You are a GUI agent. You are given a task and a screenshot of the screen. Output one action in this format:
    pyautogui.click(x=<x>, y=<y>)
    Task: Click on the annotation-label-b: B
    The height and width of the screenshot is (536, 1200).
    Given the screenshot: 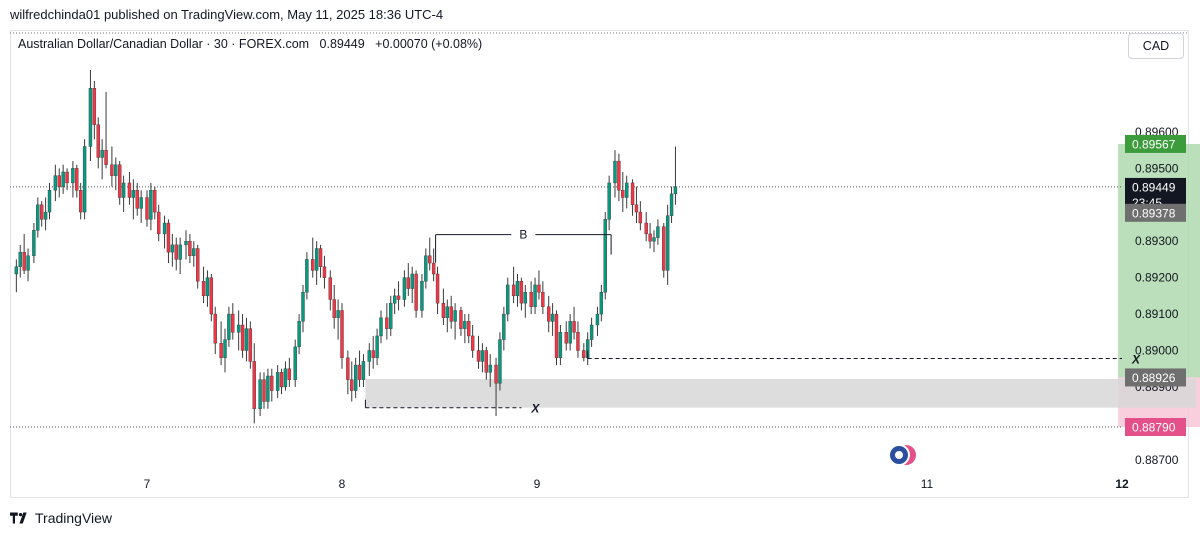 What is the action you would take?
    pyautogui.click(x=523, y=235)
    